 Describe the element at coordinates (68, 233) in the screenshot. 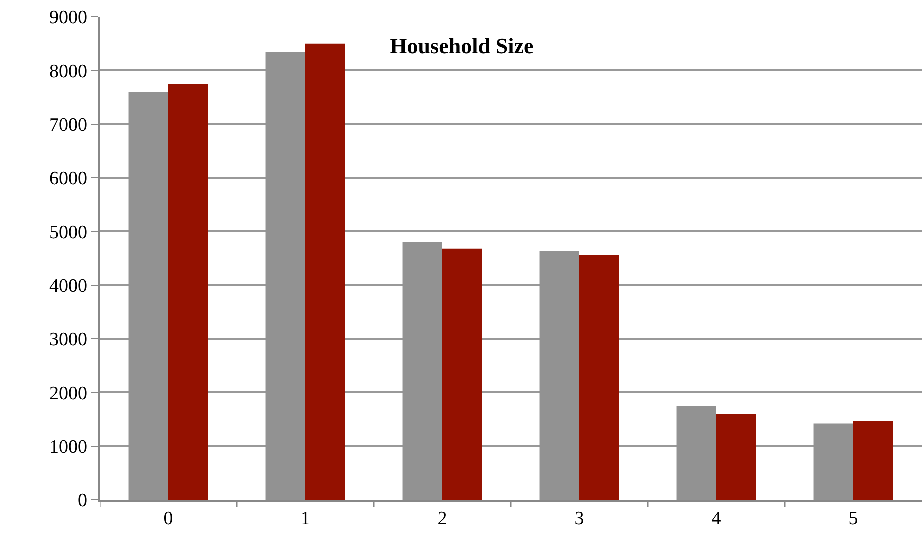

I see `y-tick-label: 5000` at that location.